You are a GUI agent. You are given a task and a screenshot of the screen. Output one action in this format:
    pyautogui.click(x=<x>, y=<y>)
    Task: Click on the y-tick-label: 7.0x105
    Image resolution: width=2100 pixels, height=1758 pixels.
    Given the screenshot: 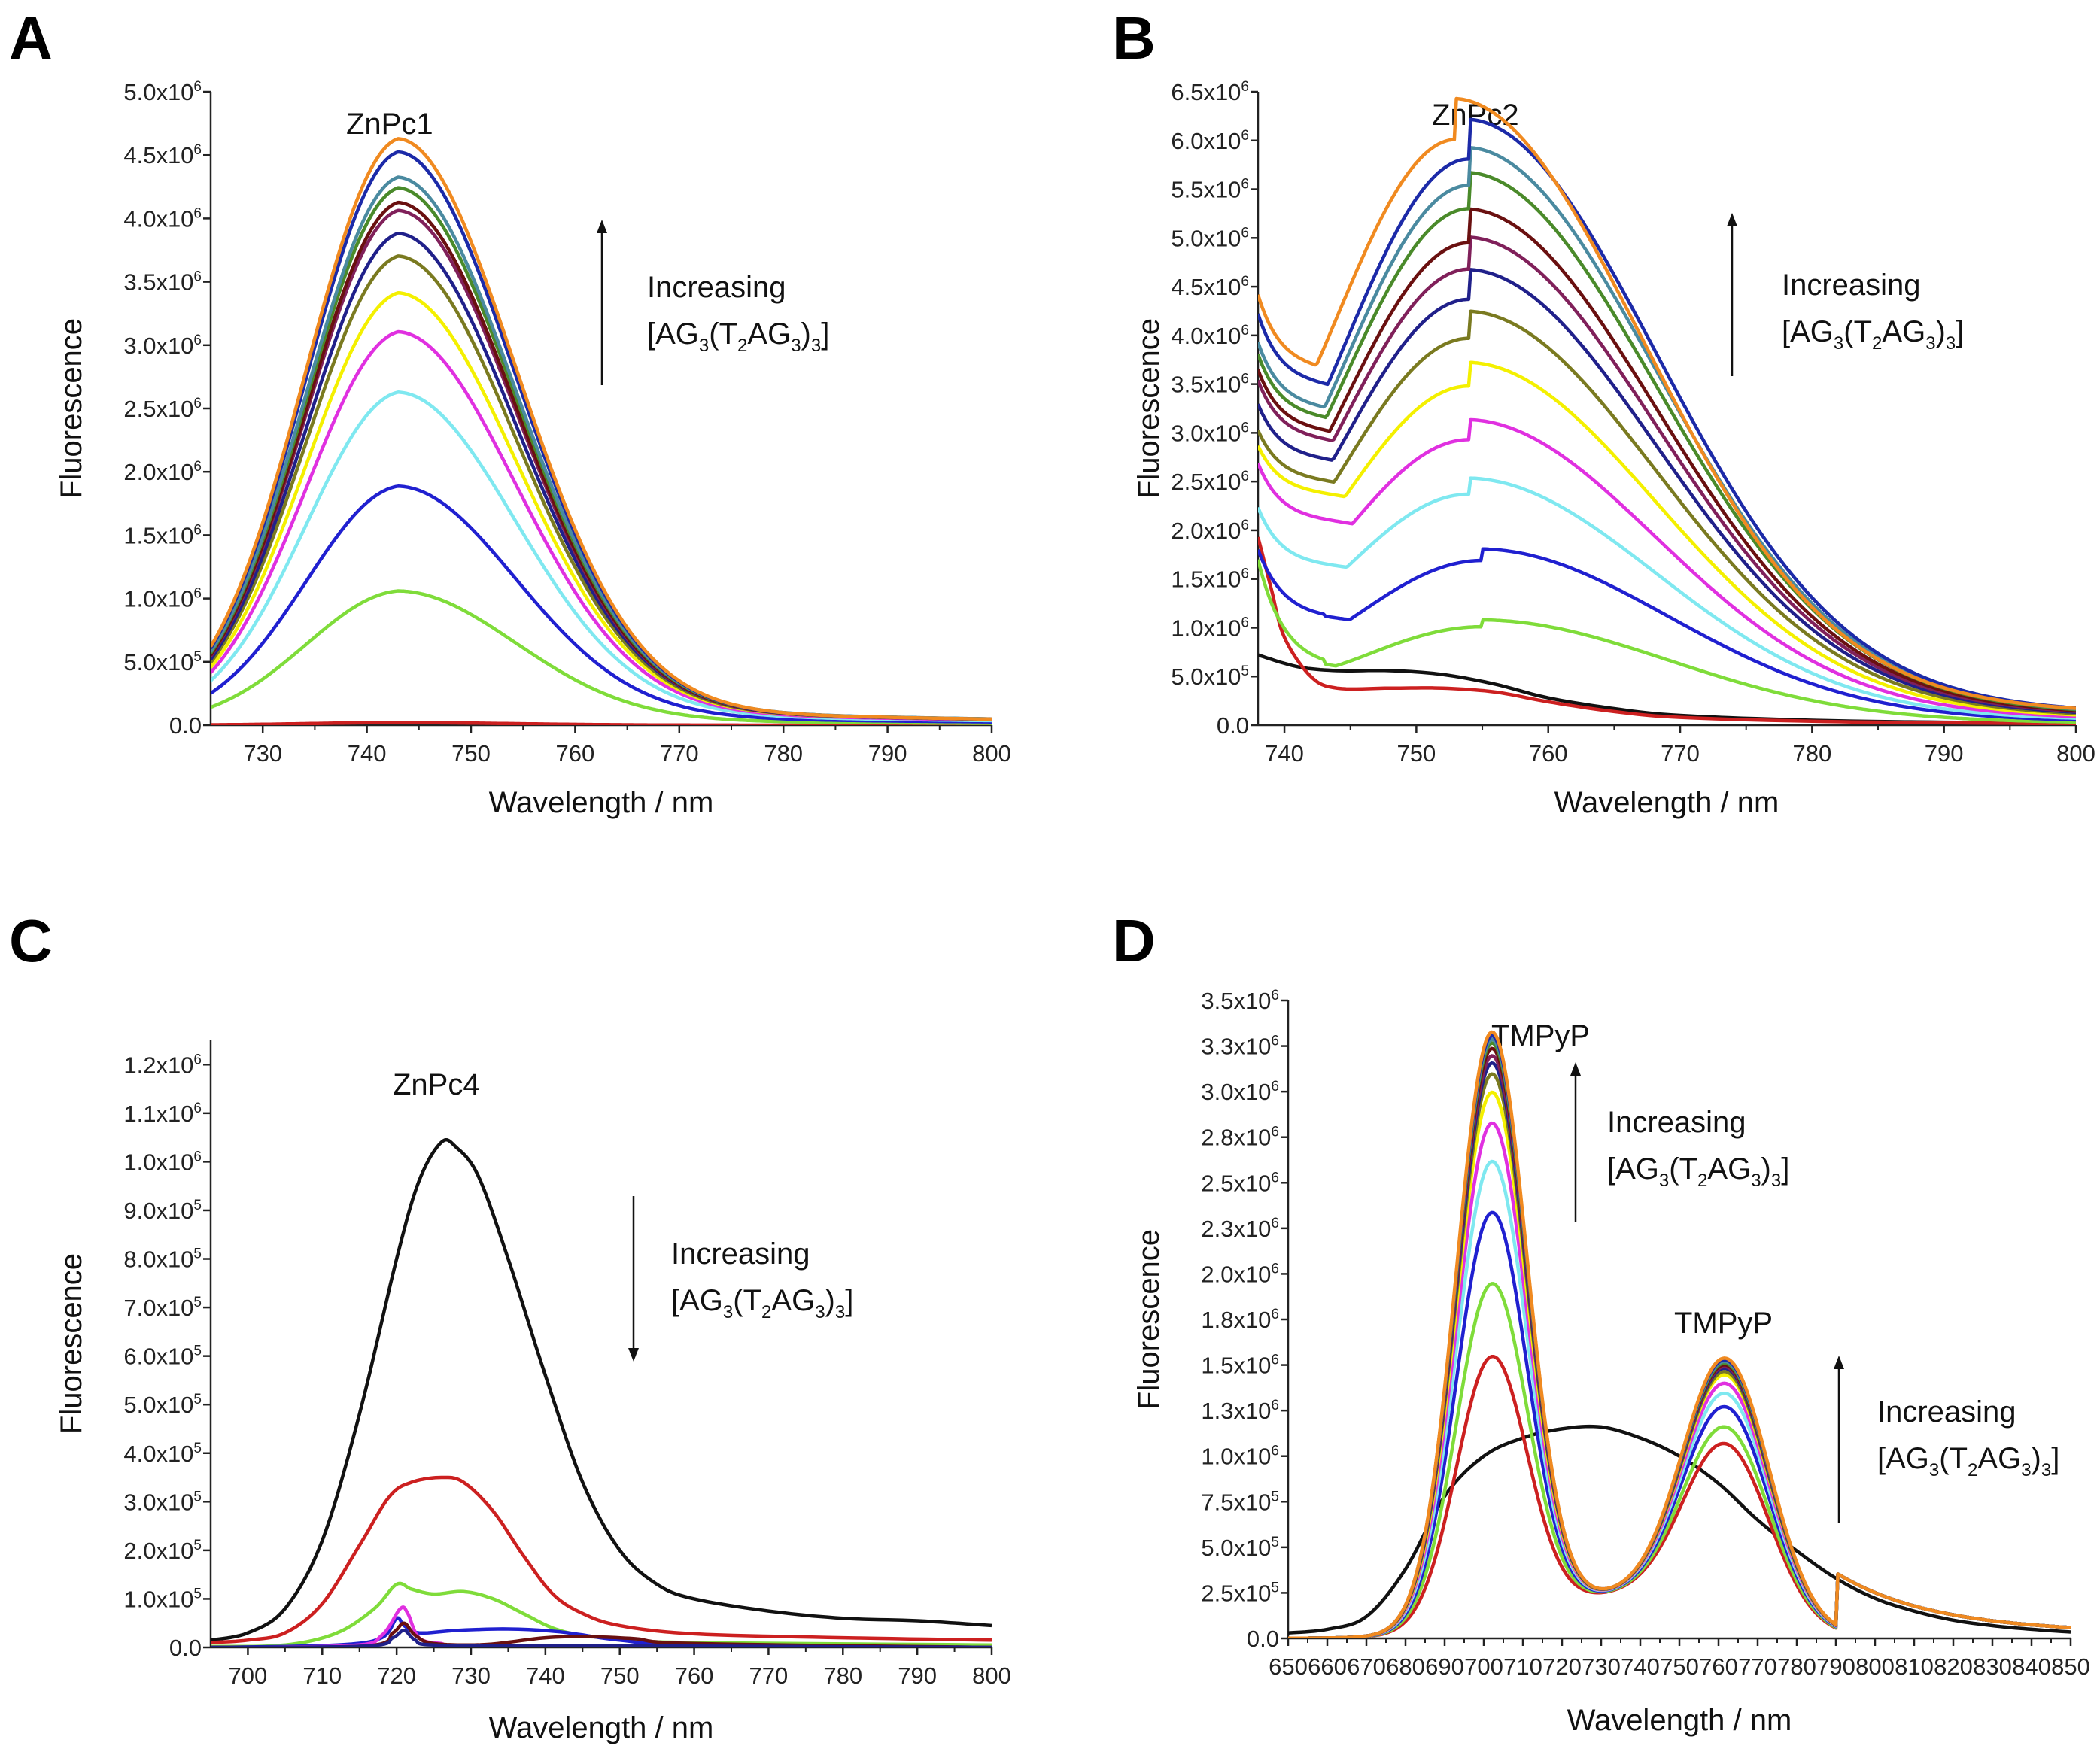 What is the action you would take?
    pyautogui.click(x=162, y=1308)
    